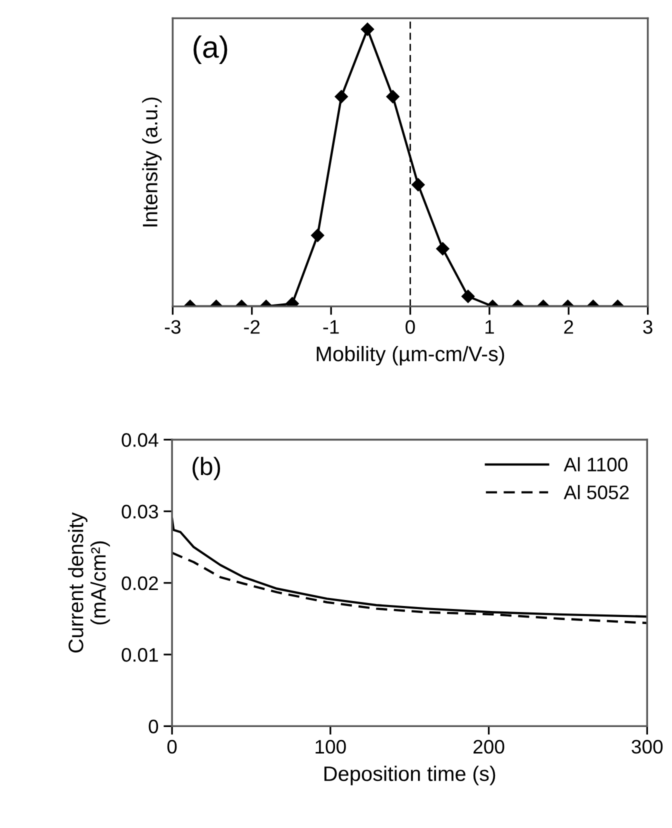 The image size is (672, 828). I want to click on y-axis-title: Intensity (a.u.), so click(152, 162).